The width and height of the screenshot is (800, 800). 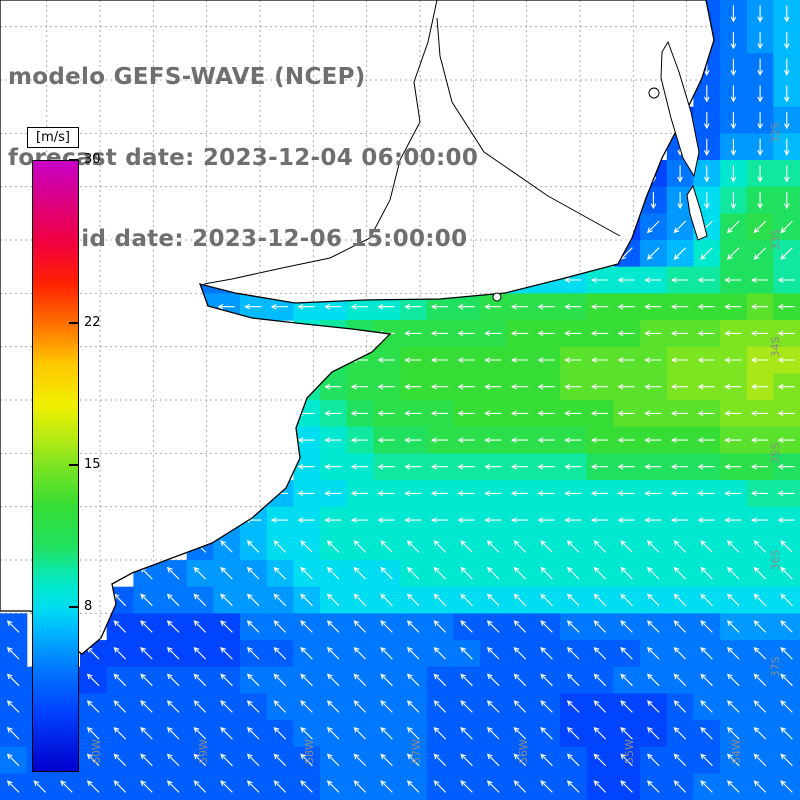 What do you see at coordinates (523, 751) in the screenshot?
I see `longitude-label: 56W` at bounding box center [523, 751].